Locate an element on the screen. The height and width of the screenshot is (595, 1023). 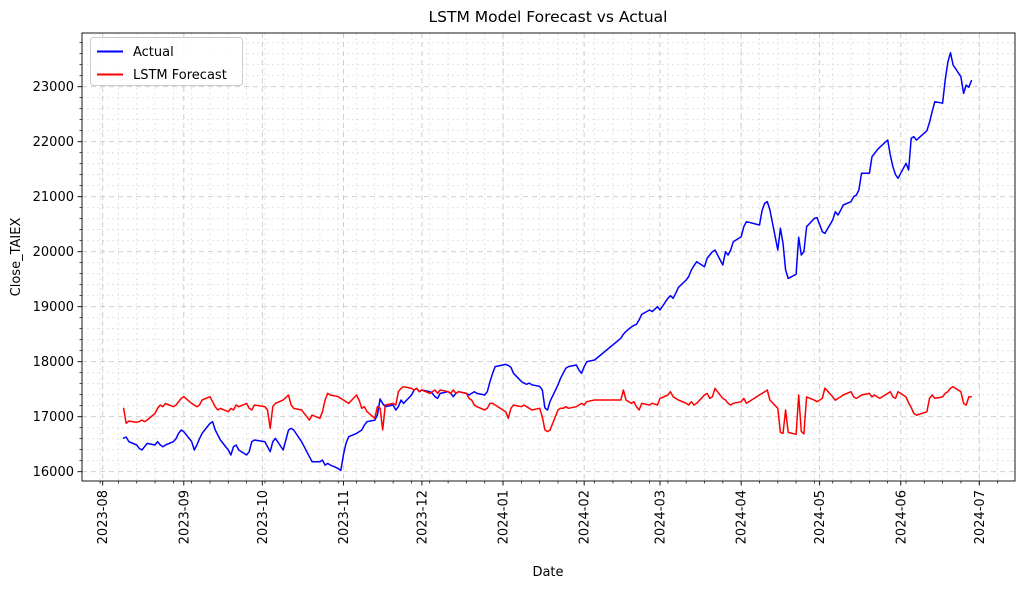
y-tick-label: 16000 is located at coordinates (53, 472).